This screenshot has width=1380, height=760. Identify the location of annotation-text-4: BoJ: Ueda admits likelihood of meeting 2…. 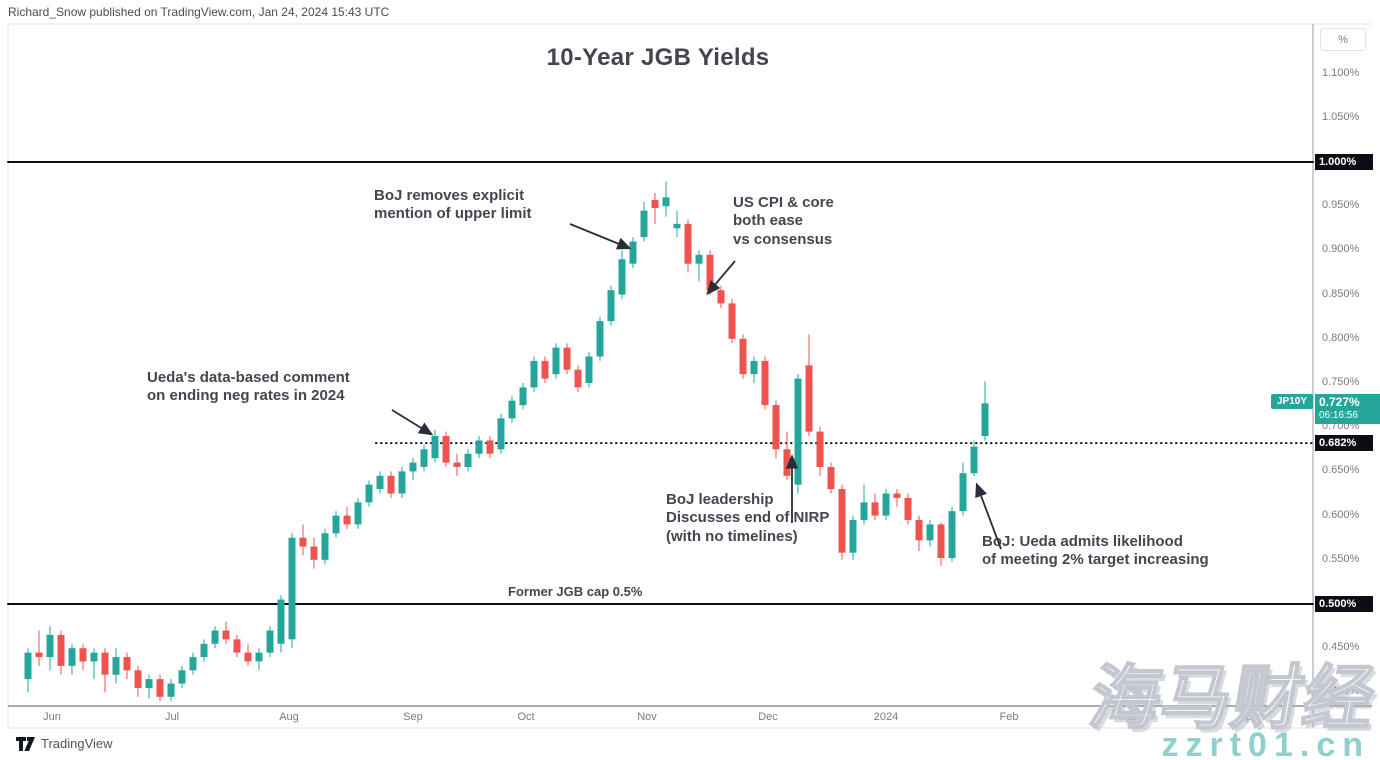
(1095, 551).